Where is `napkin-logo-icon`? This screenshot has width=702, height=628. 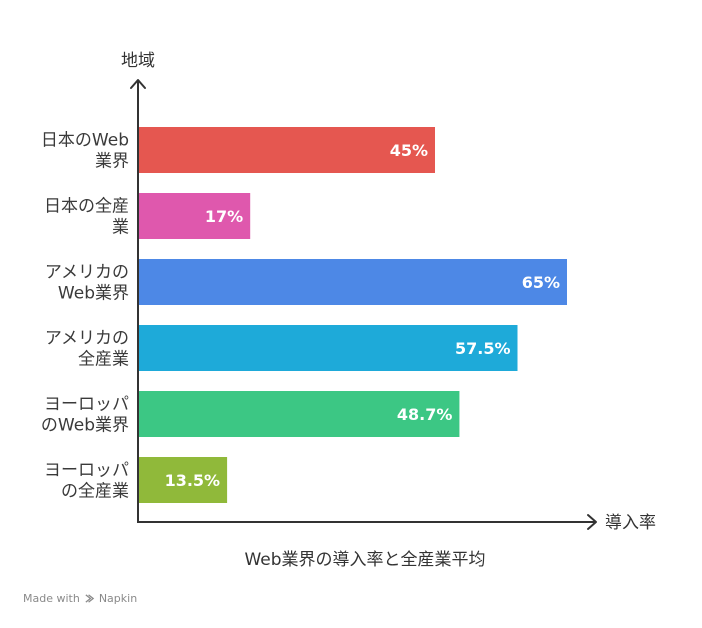
napkin-logo-icon is located at coordinates (90, 598).